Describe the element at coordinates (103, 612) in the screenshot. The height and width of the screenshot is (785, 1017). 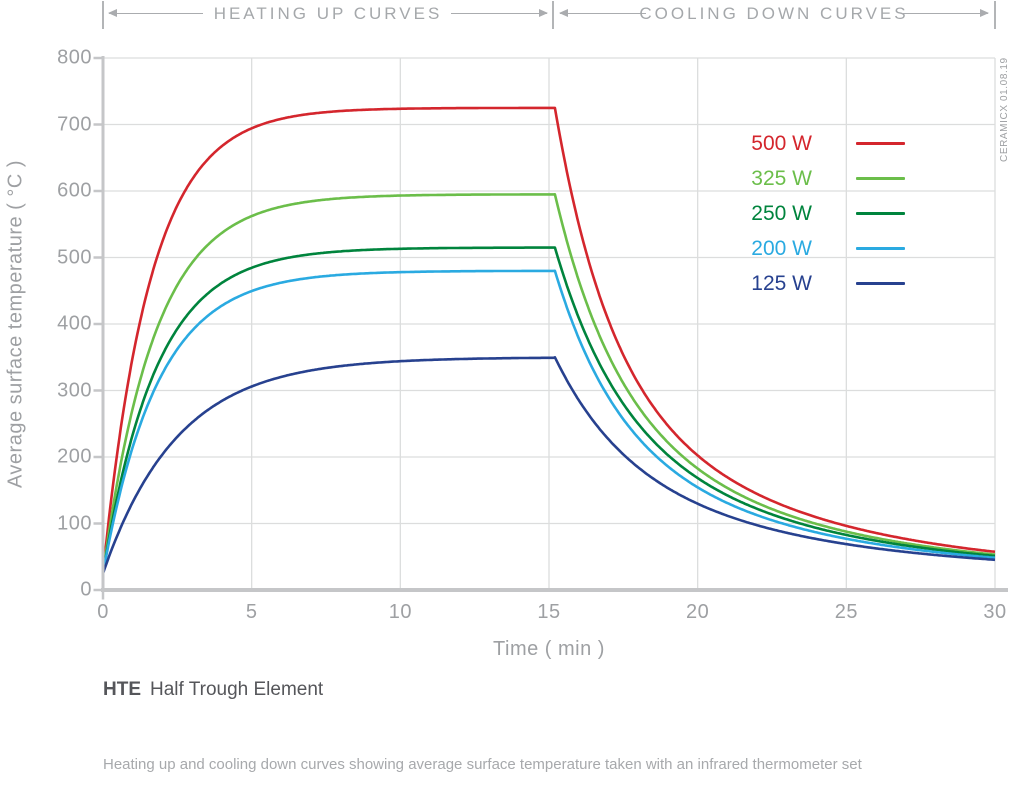
I see `x-tick-label: 0` at that location.